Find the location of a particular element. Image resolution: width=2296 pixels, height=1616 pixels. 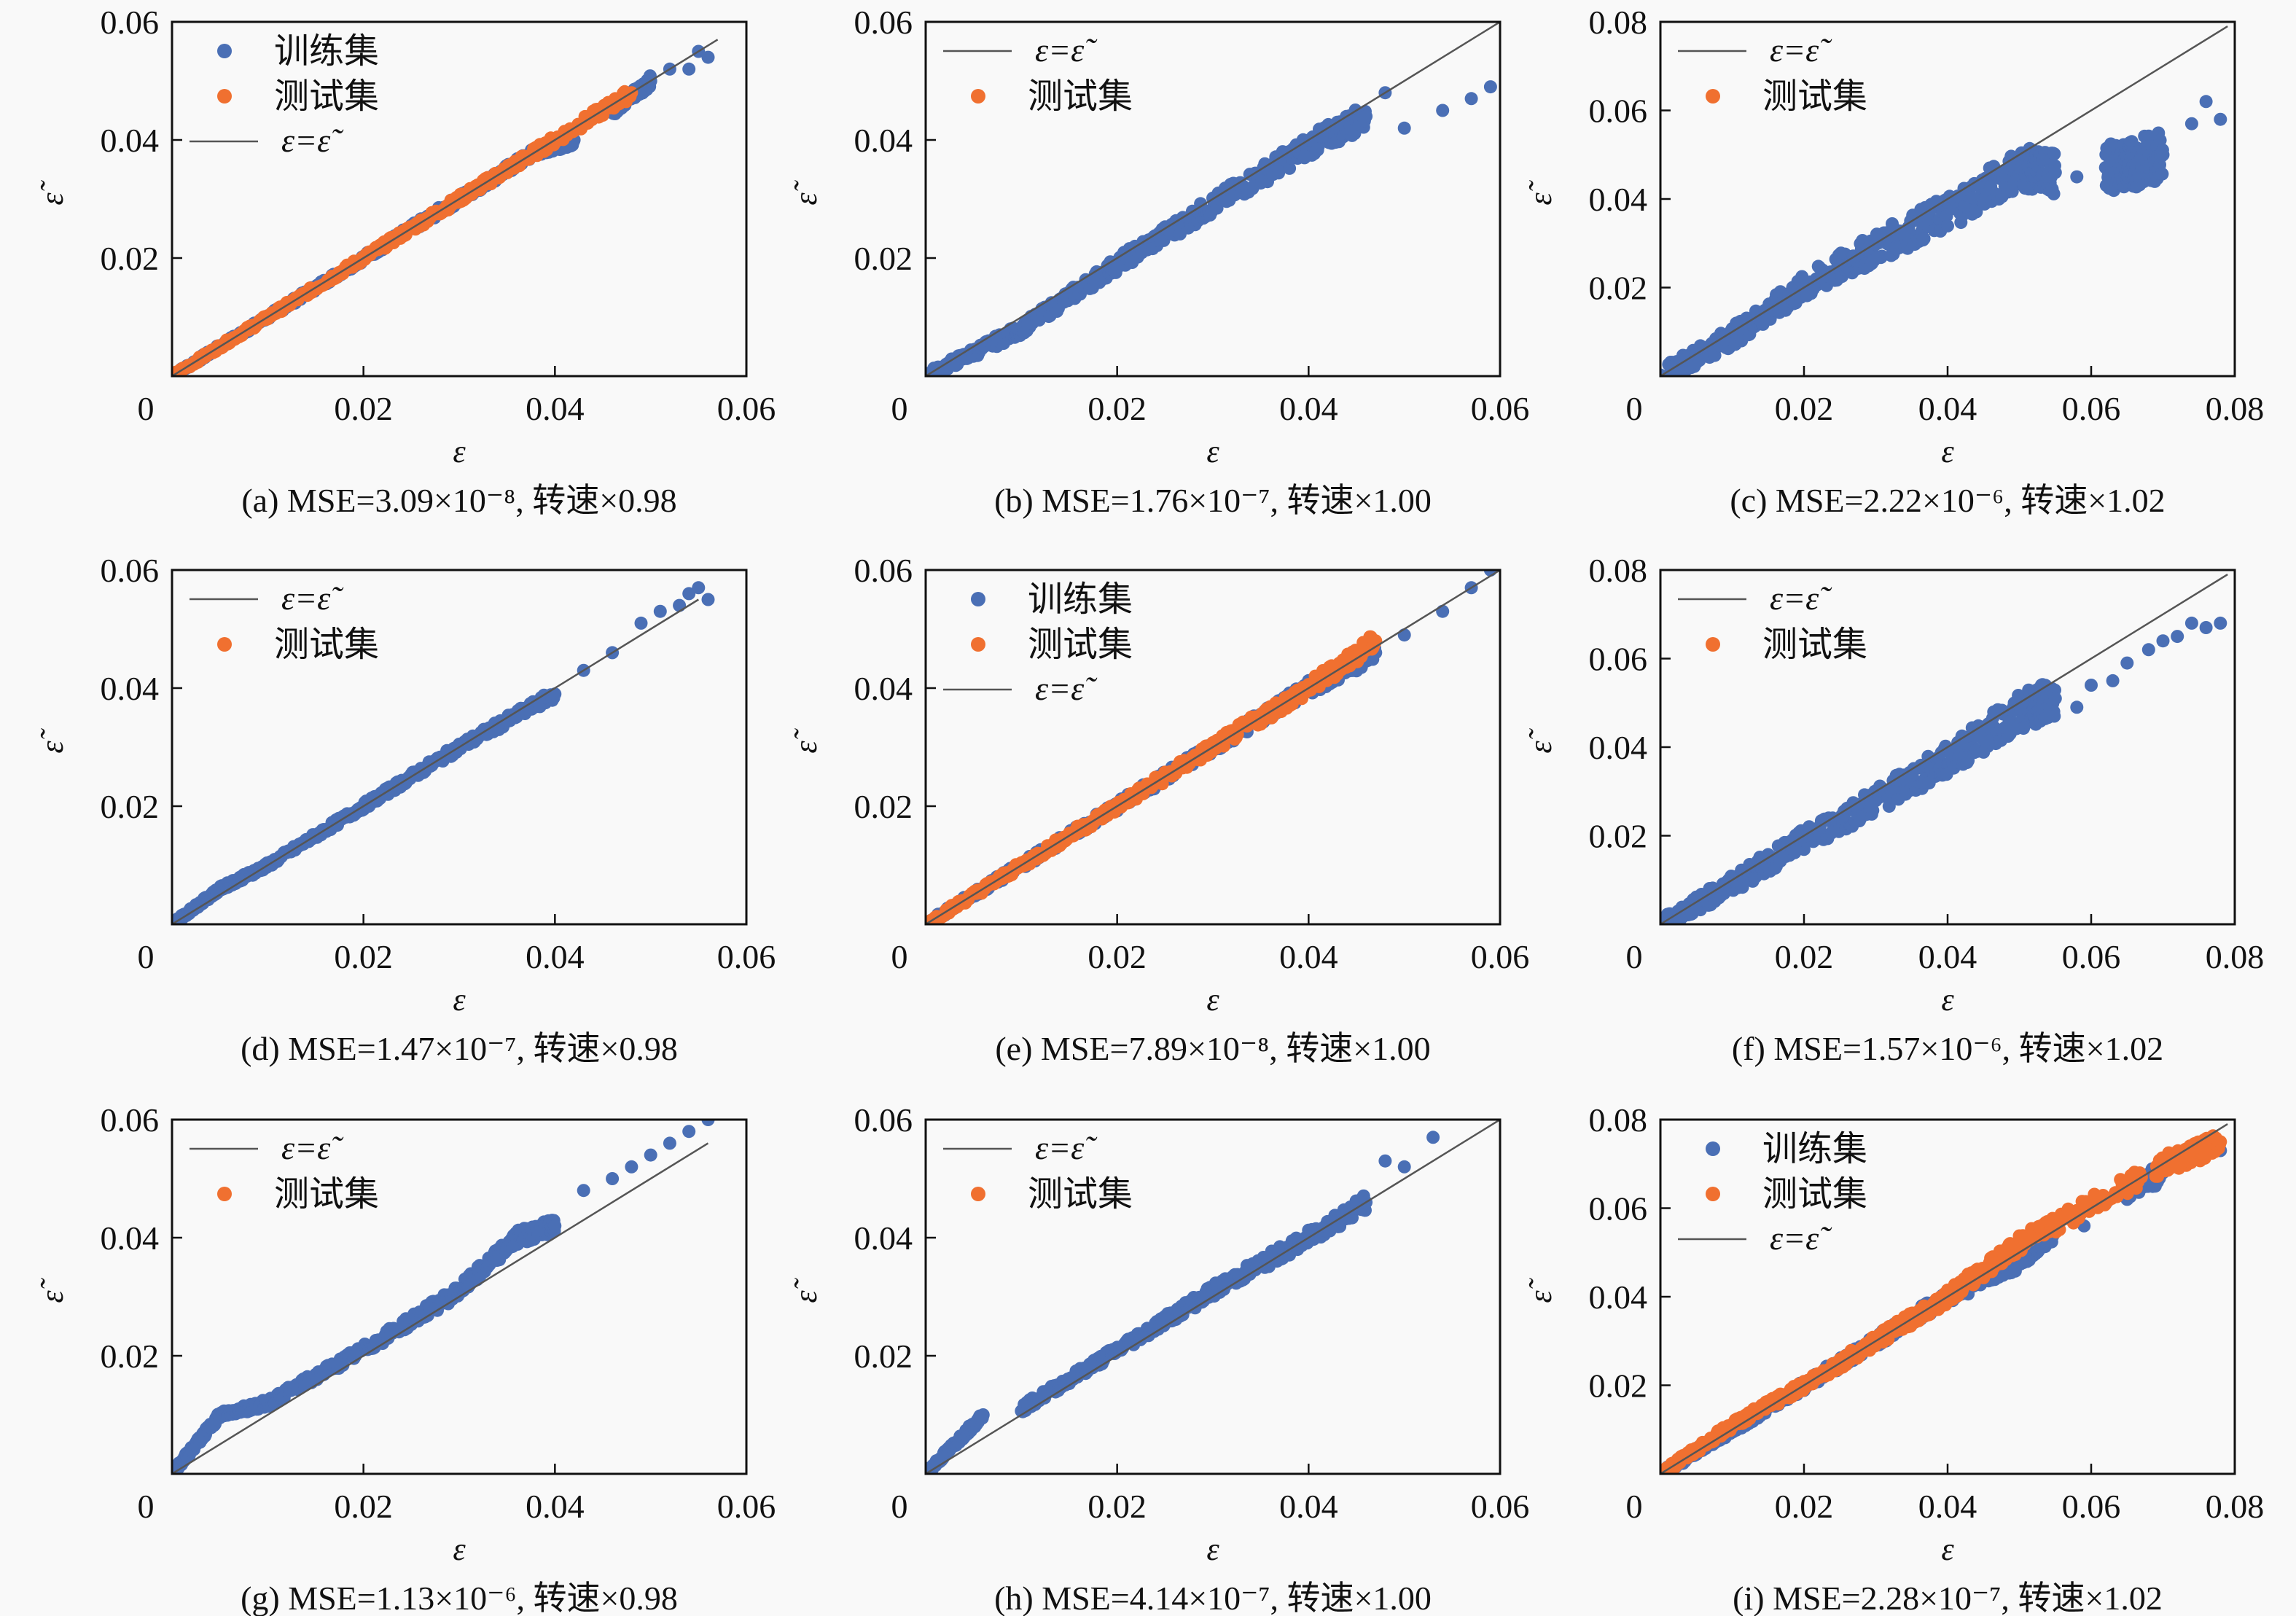

panel-caption: (b) MSE=1.76×10⁻⁷, 转速×1.00 is located at coordinates (1213, 500).